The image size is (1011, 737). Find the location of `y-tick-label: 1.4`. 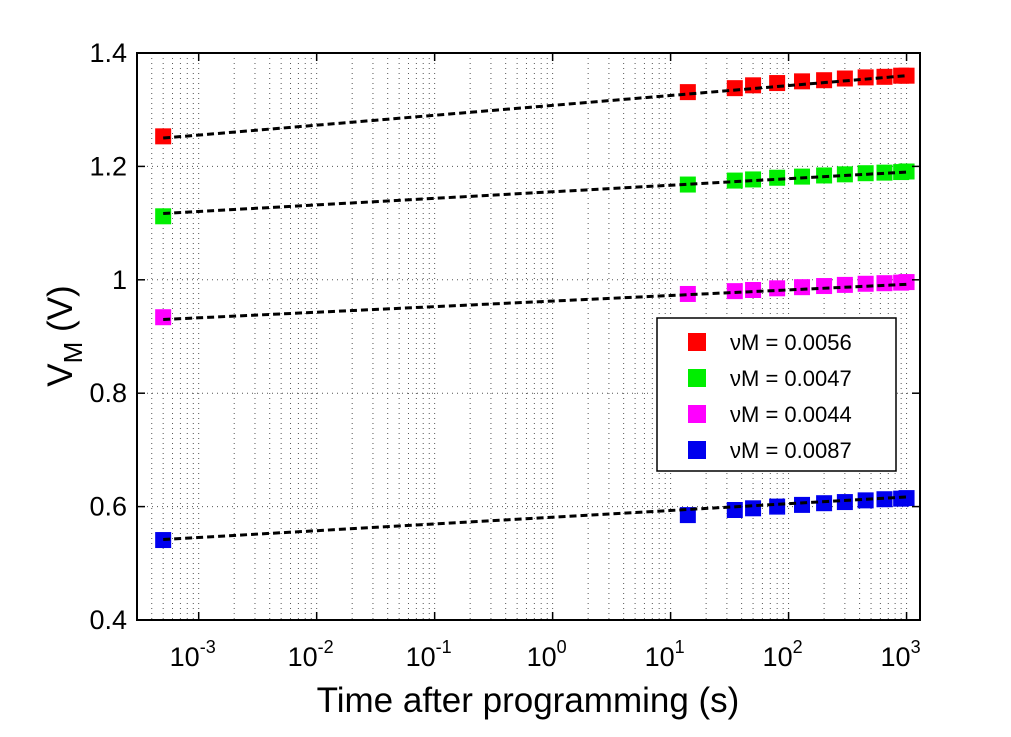

y-tick-label: 1.4 is located at coordinates (108, 53).